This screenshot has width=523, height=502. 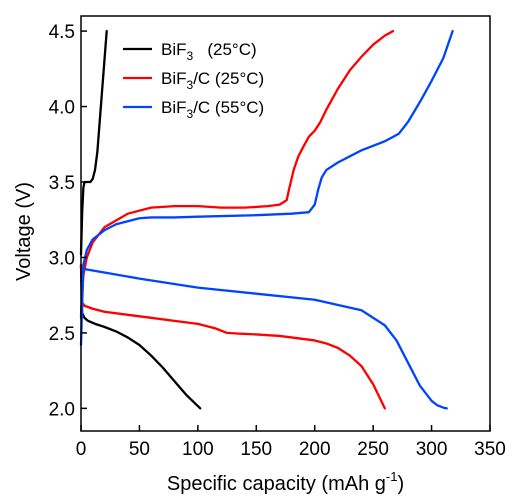 I want to click on y-tick-label: 3.0, so click(x=62, y=258).